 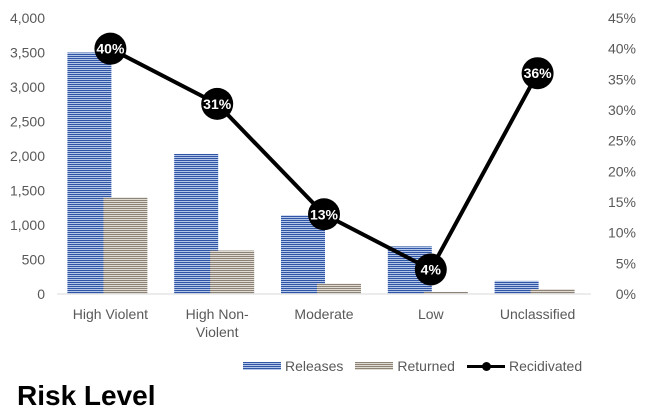 I want to click on left-tick-label: 500, so click(x=34, y=260).